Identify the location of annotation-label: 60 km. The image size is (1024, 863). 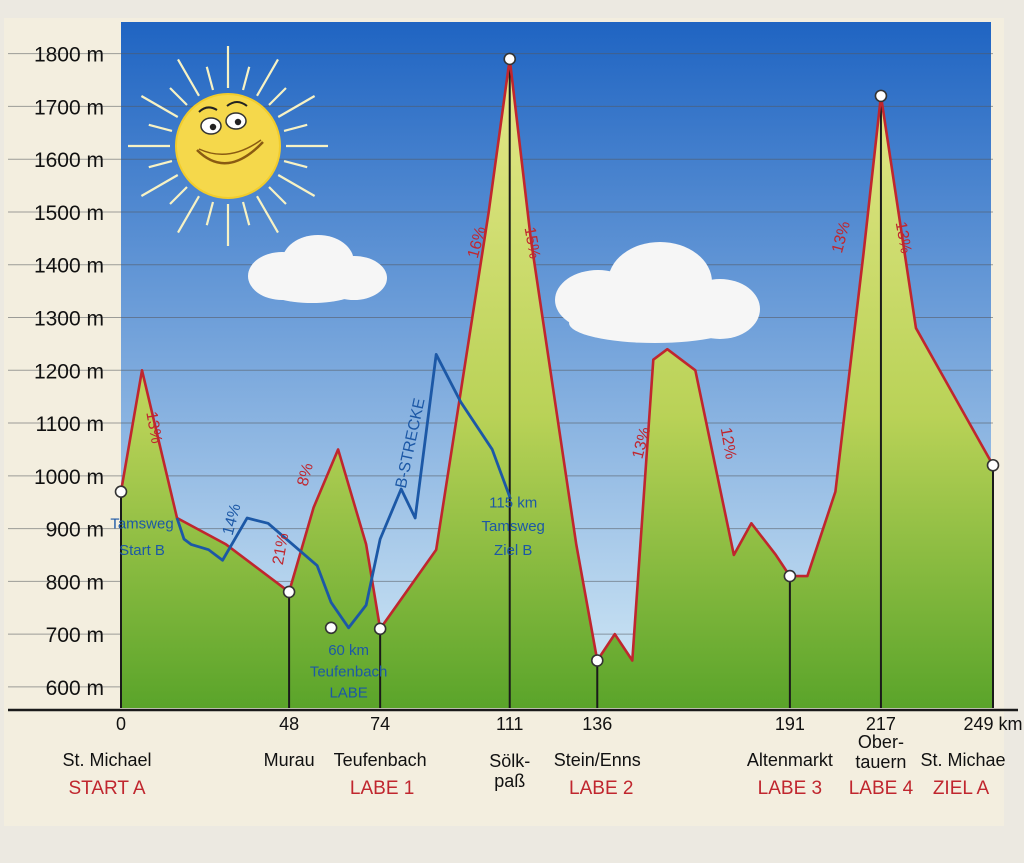
(348, 650).